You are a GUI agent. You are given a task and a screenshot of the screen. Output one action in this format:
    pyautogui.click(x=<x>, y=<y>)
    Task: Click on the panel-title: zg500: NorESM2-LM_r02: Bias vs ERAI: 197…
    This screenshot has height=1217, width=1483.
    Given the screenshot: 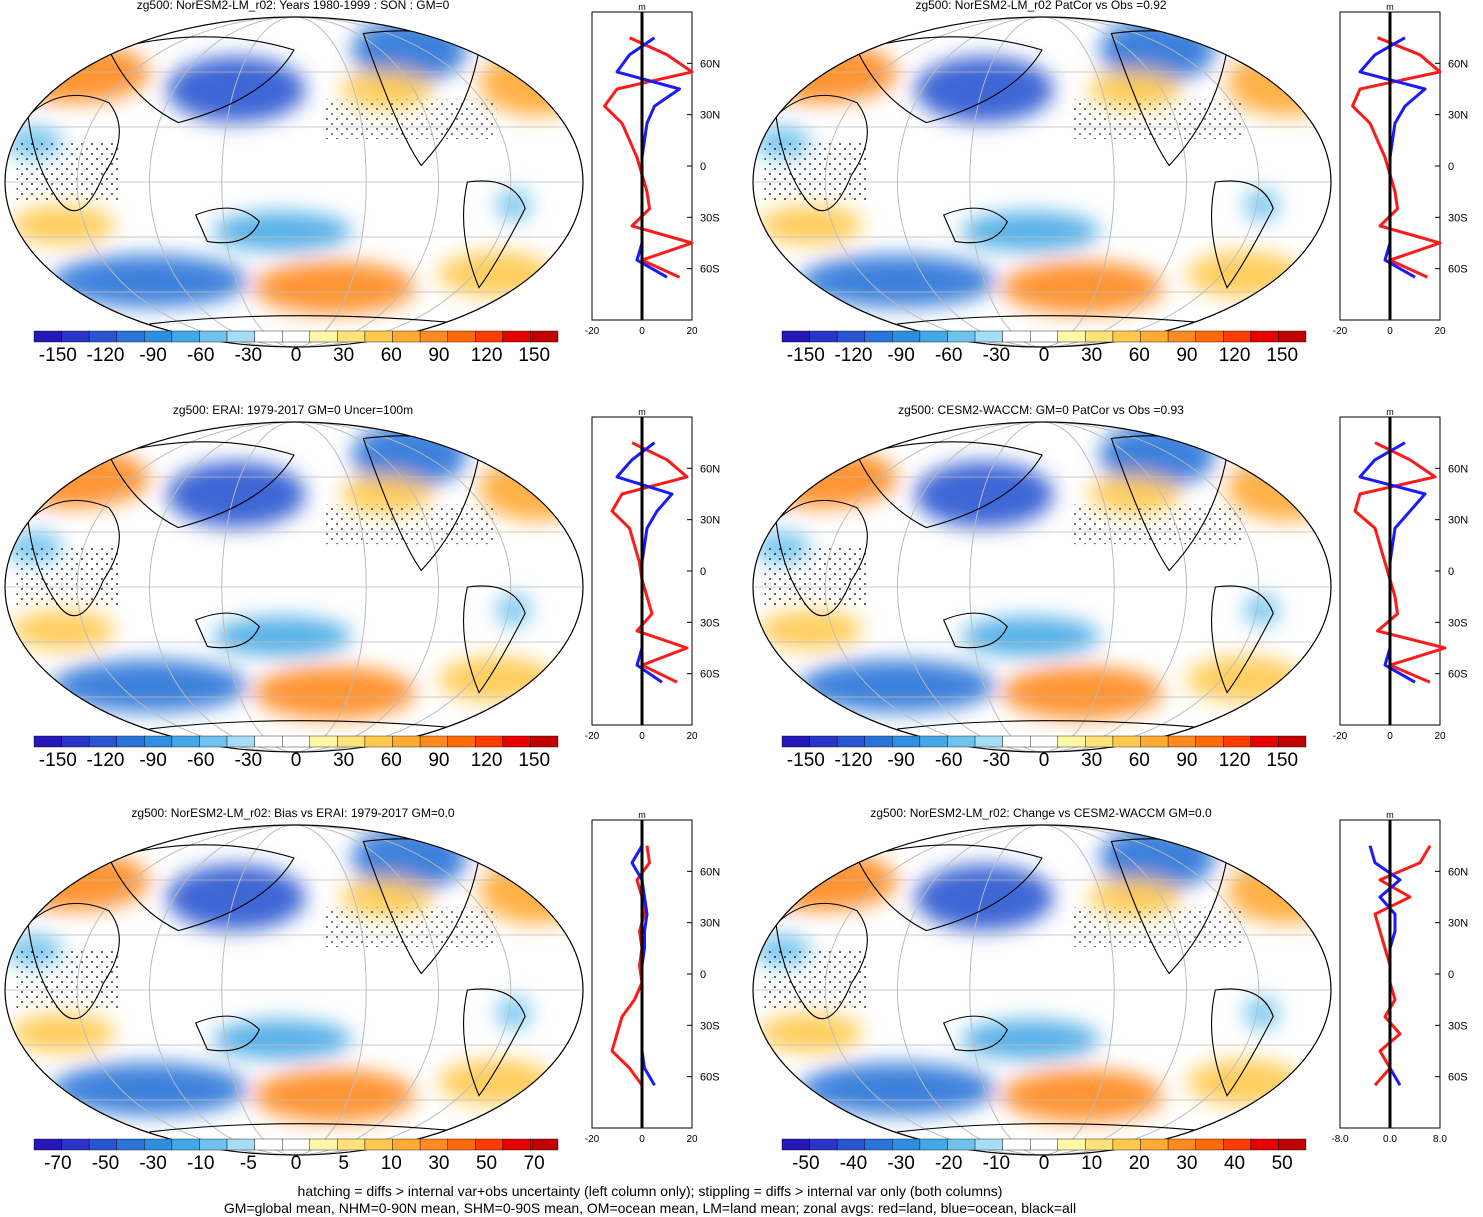 What is the action you would take?
    pyautogui.click(x=293, y=813)
    